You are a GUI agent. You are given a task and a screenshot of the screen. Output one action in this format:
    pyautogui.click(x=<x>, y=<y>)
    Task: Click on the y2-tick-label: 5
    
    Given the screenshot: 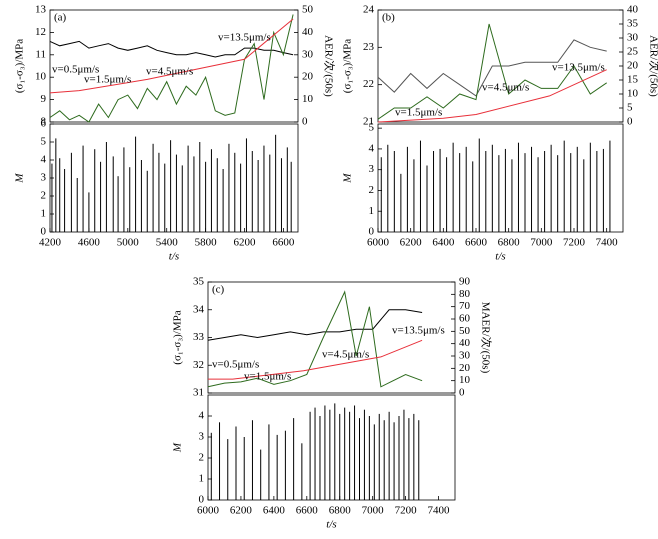 What is the action you would take?
    pyautogui.click(x=630, y=108)
    